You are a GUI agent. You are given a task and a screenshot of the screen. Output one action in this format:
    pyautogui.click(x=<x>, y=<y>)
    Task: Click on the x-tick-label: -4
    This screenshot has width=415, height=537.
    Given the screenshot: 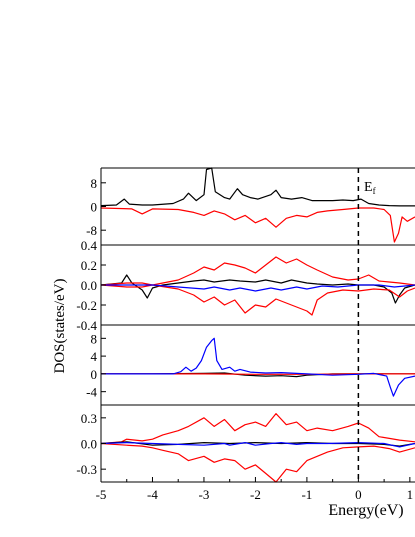 What is the action you would take?
    pyautogui.click(x=152, y=494)
    